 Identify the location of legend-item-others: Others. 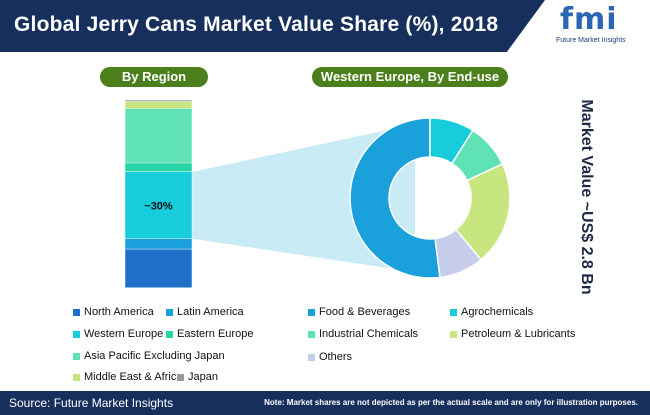
(330, 357).